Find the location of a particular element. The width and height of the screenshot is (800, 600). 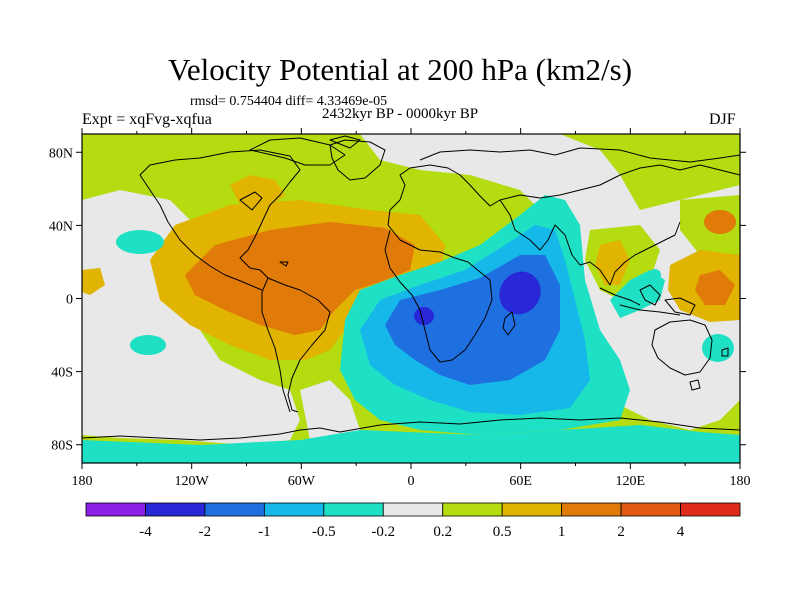

lat-label: 80S is located at coordinates (62, 446).